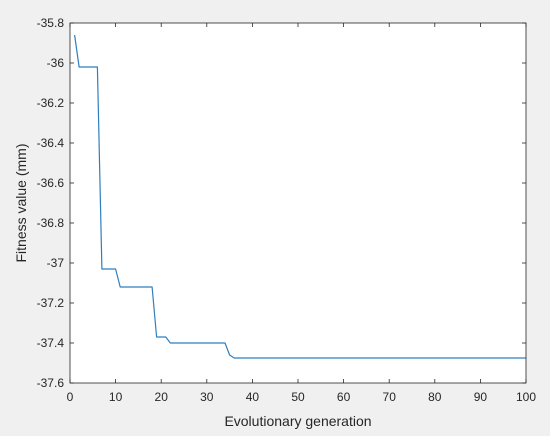 The height and width of the screenshot is (436, 550). I want to click on x-tick-label: 0, so click(70, 397).